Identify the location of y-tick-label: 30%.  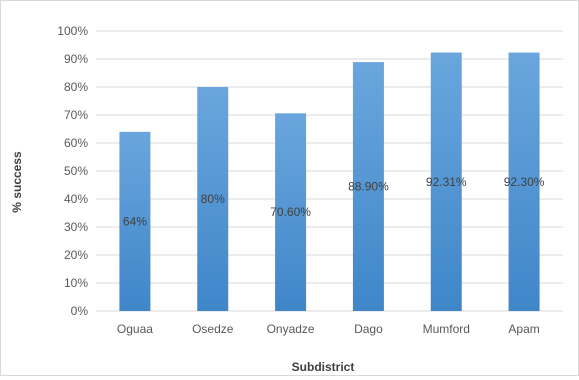
(76, 227).